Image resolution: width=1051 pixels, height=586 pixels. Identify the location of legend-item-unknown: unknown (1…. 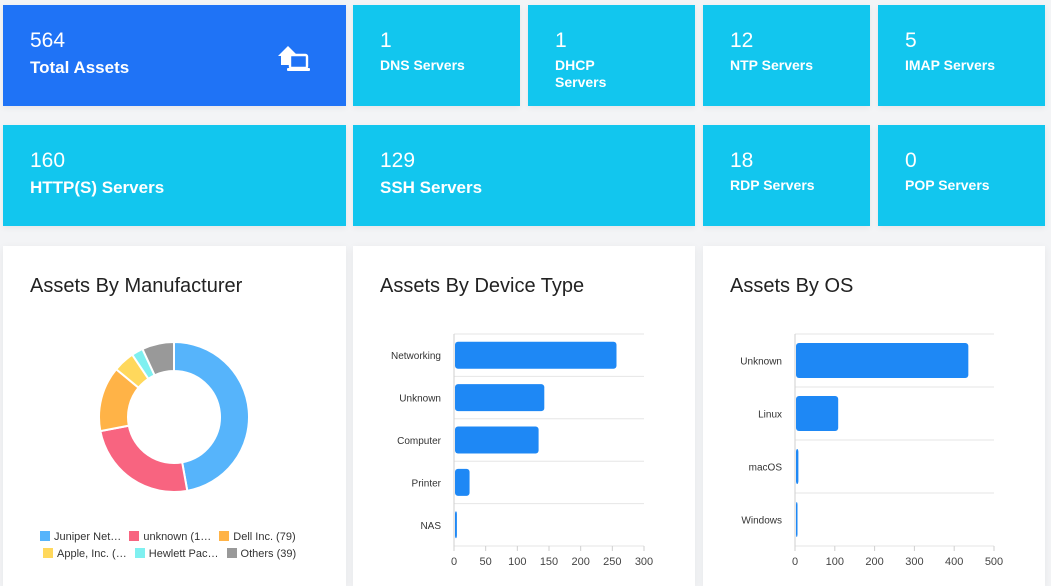
(170, 537).